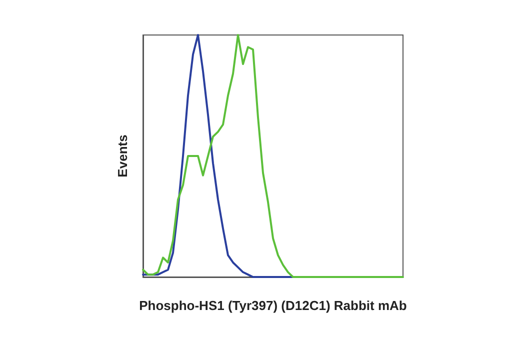  I want to click on y-axis-title: Events, so click(122, 156).